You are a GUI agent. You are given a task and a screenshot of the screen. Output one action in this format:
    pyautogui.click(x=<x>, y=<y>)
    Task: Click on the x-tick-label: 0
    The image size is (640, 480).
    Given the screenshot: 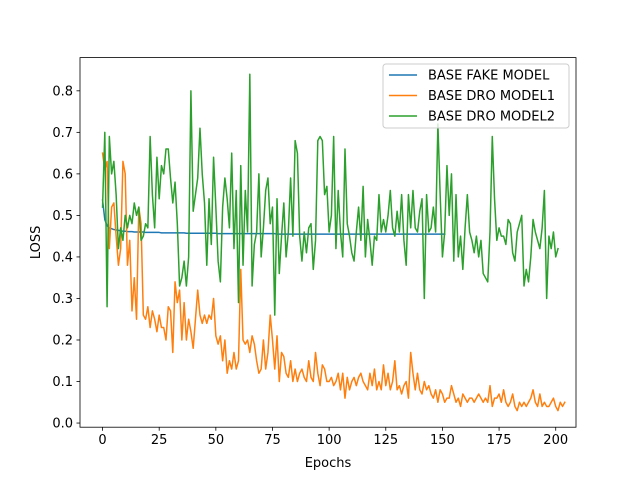 What is the action you would take?
    pyautogui.click(x=102, y=440)
    